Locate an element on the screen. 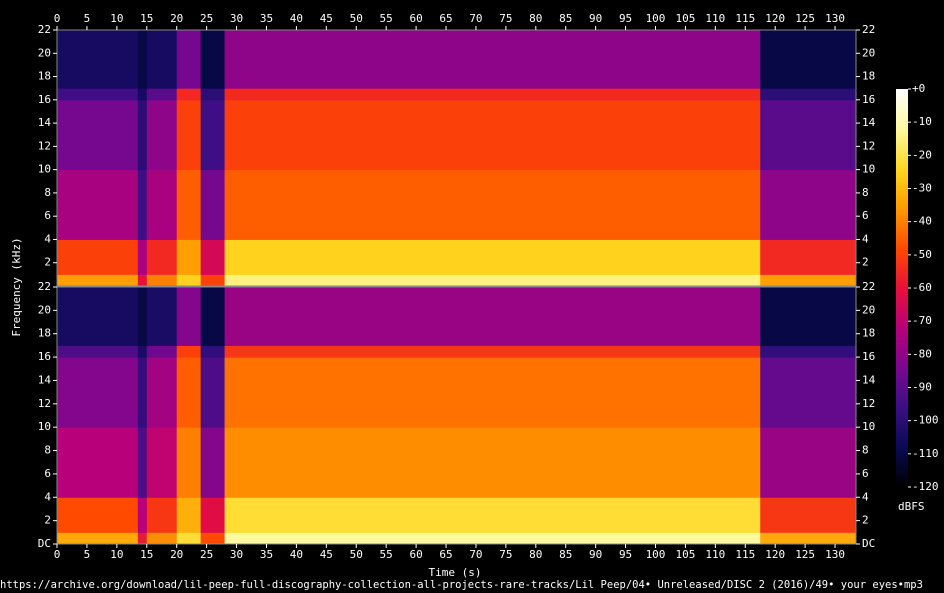 The width and height of the screenshot is (944, 593). colorbar-tick-label: -90 is located at coordinates (922, 387).